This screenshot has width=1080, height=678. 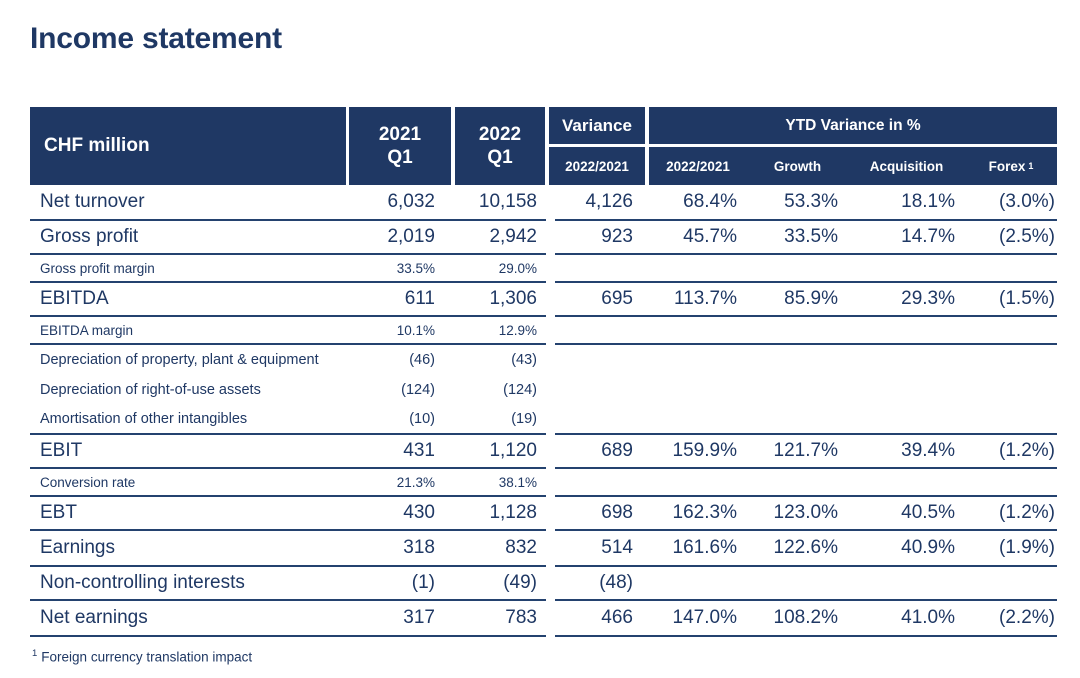 What do you see at coordinates (35, 653) in the screenshot?
I see `footnote-marker: 1` at bounding box center [35, 653].